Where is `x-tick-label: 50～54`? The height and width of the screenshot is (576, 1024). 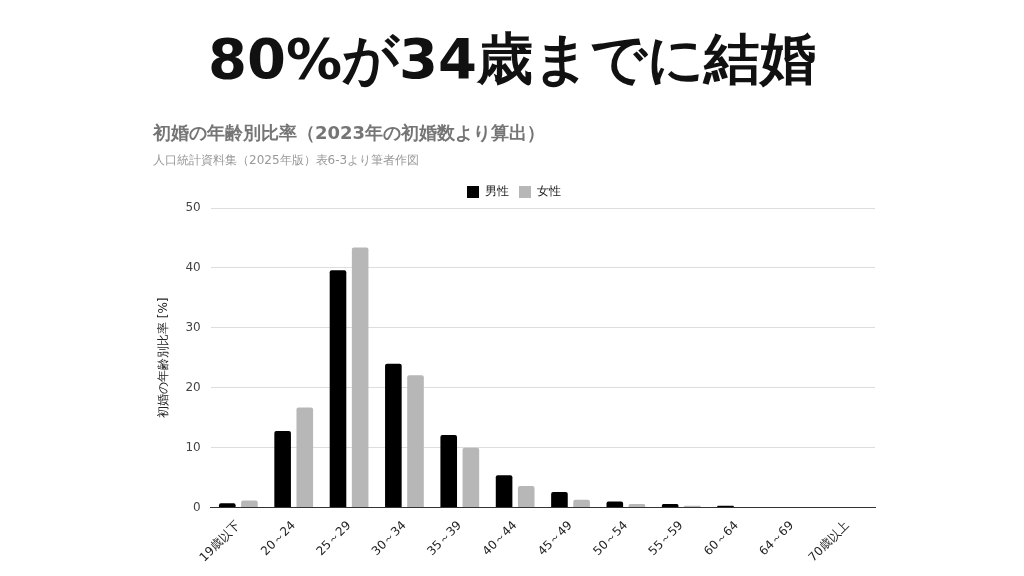 x-tick-label: 50～54 is located at coordinates (610, 538).